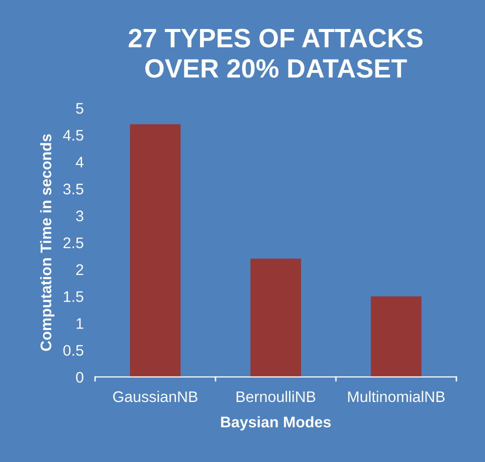 The image size is (485, 462). Describe the element at coordinates (80, 377) in the screenshot. I see `y-tick-label: 0` at that location.